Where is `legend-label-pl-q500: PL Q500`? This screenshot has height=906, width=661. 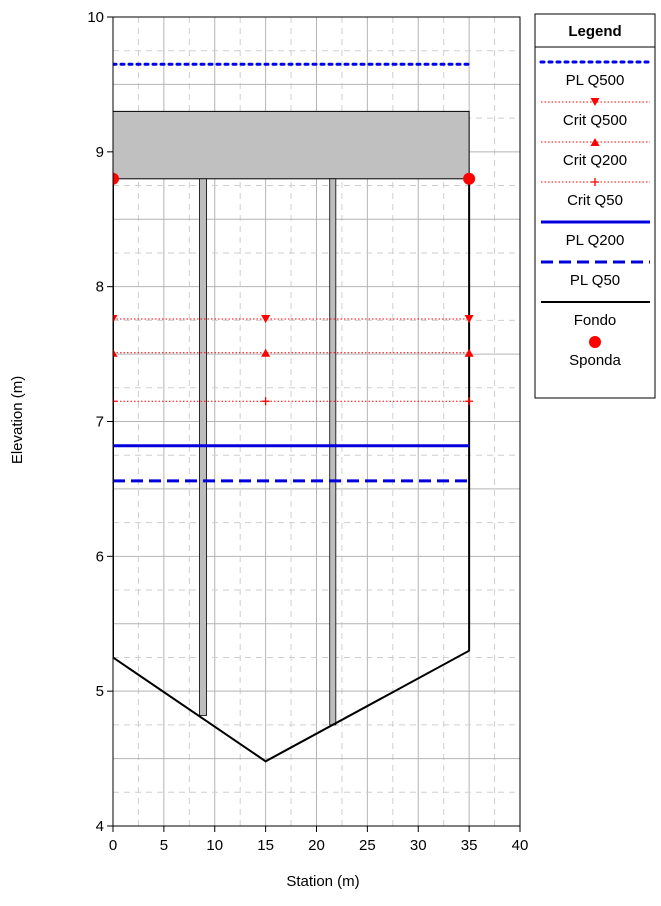
legend-label-pl-q500: PL Q500 is located at coordinates (595, 80).